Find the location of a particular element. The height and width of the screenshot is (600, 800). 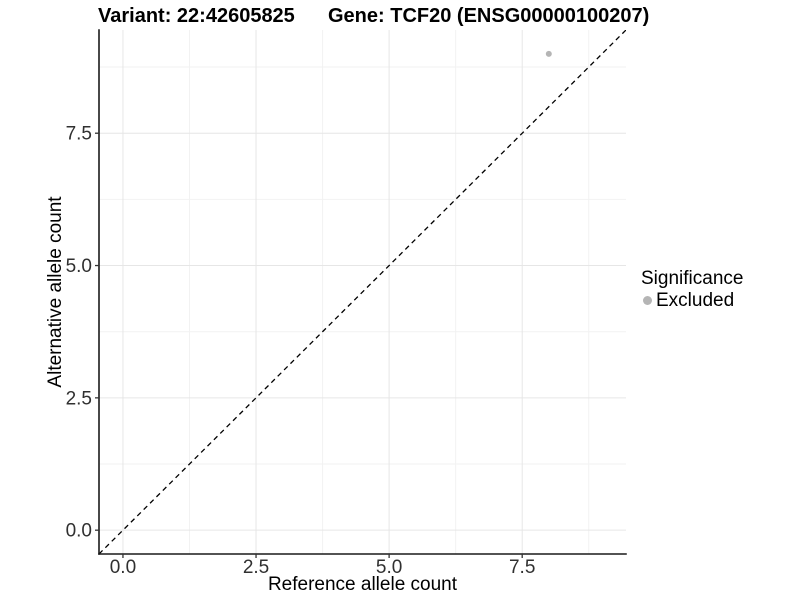

y-tick-labels: 0.0 2.5 5.0 7.5 is located at coordinates (79, 333).